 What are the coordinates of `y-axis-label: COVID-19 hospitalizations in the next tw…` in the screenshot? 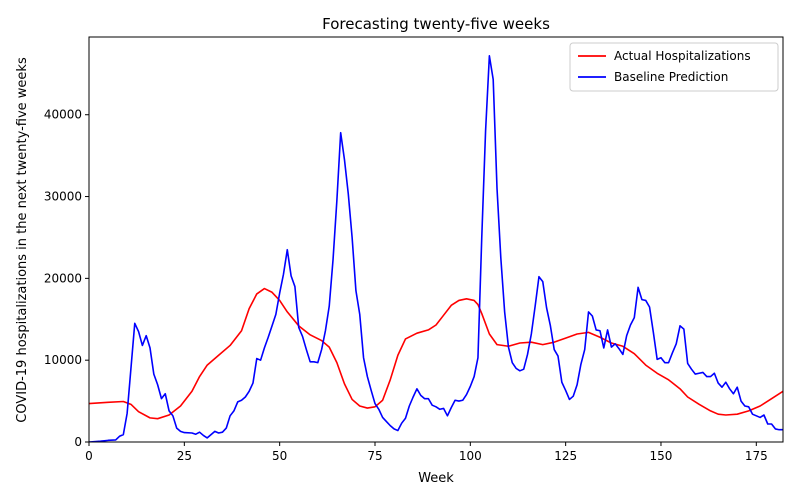 It's located at (22, 240).